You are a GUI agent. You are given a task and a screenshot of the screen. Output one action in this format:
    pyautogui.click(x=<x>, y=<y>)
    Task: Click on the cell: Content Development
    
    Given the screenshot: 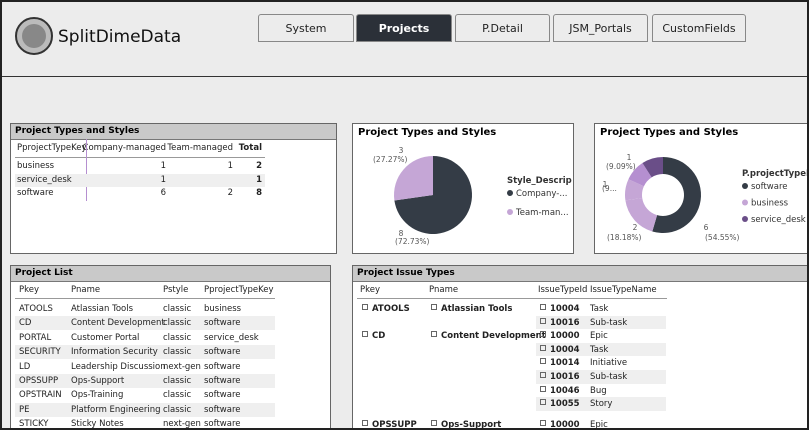 What is the action you would take?
    pyautogui.click(x=118, y=323)
    